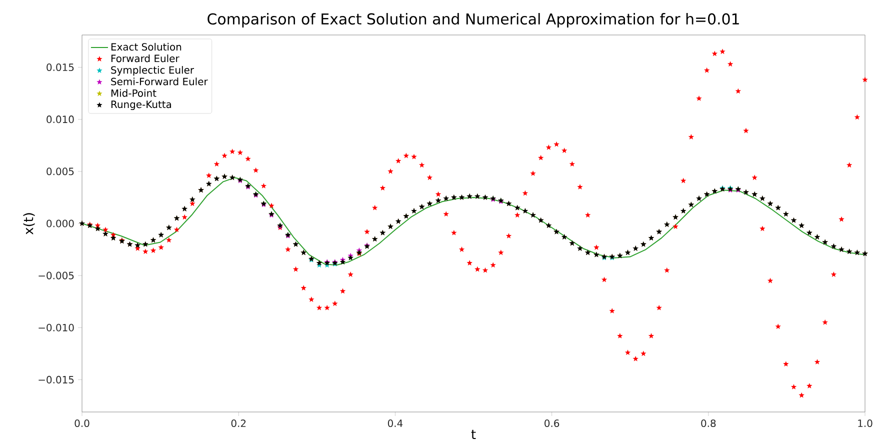  What do you see at coordinates (473, 434) in the screenshot?
I see `x-axis-title: t` at bounding box center [473, 434].